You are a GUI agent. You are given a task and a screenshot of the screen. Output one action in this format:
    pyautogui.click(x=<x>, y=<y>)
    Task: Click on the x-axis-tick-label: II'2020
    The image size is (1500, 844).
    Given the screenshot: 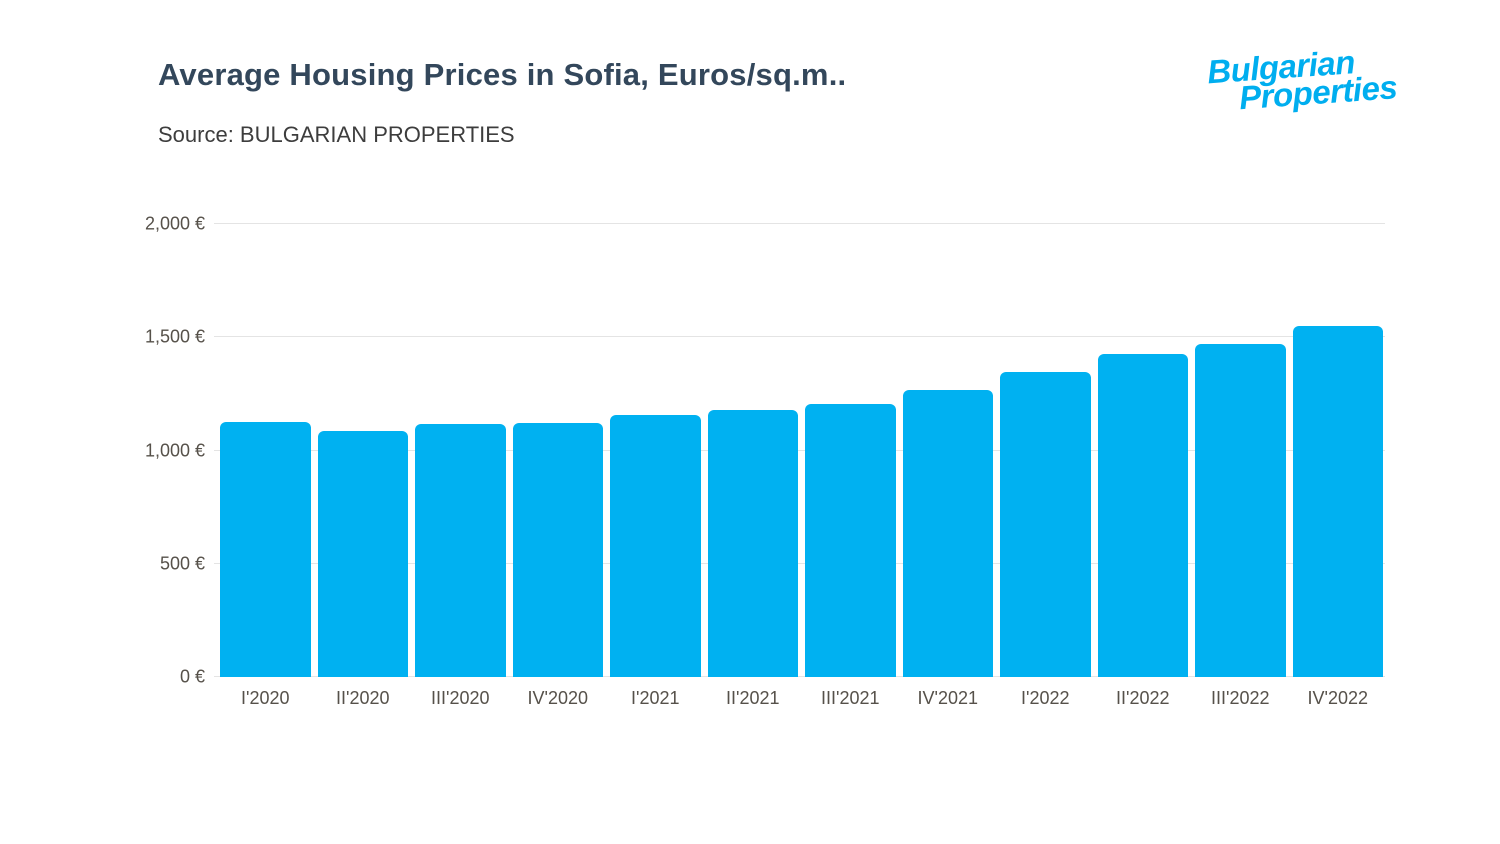 What is the action you would take?
    pyautogui.click(x=363, y=698)
    